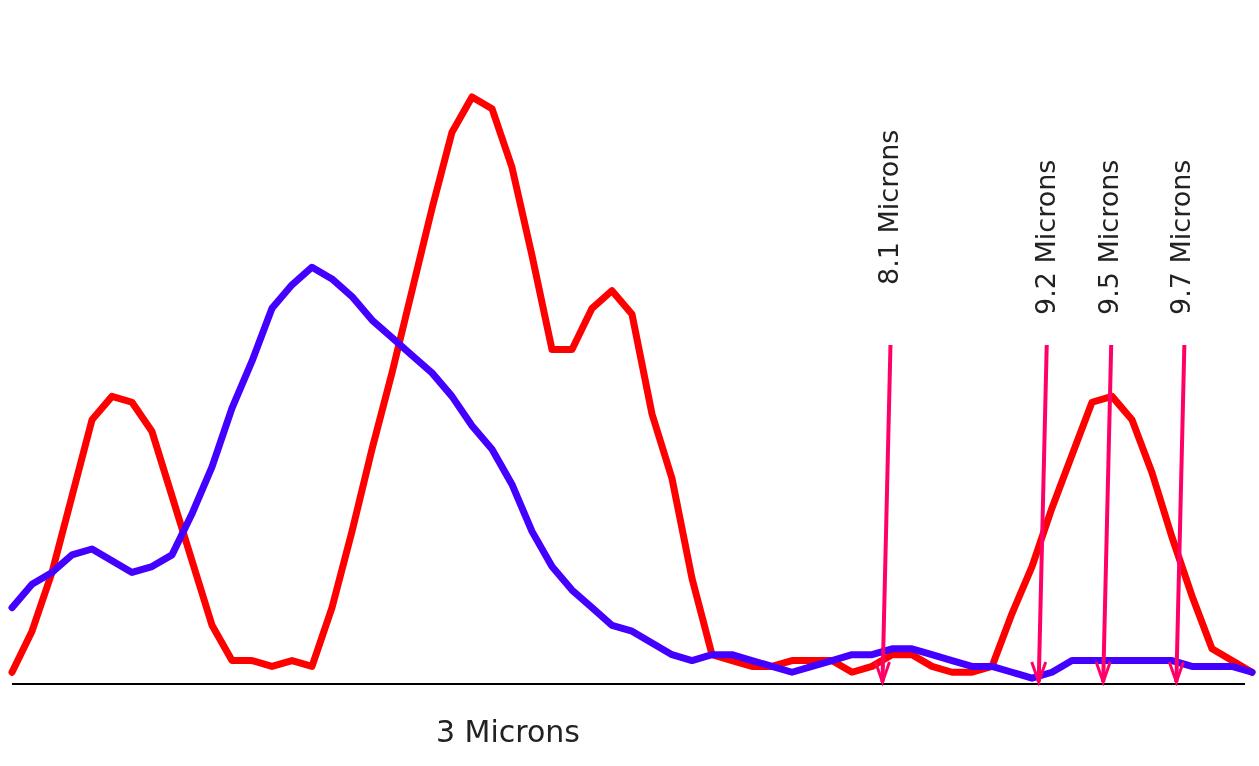  Describe the element at coordinates (888, 207) in the screenshot. I see `annotation: 8.1 Microns` at that location.